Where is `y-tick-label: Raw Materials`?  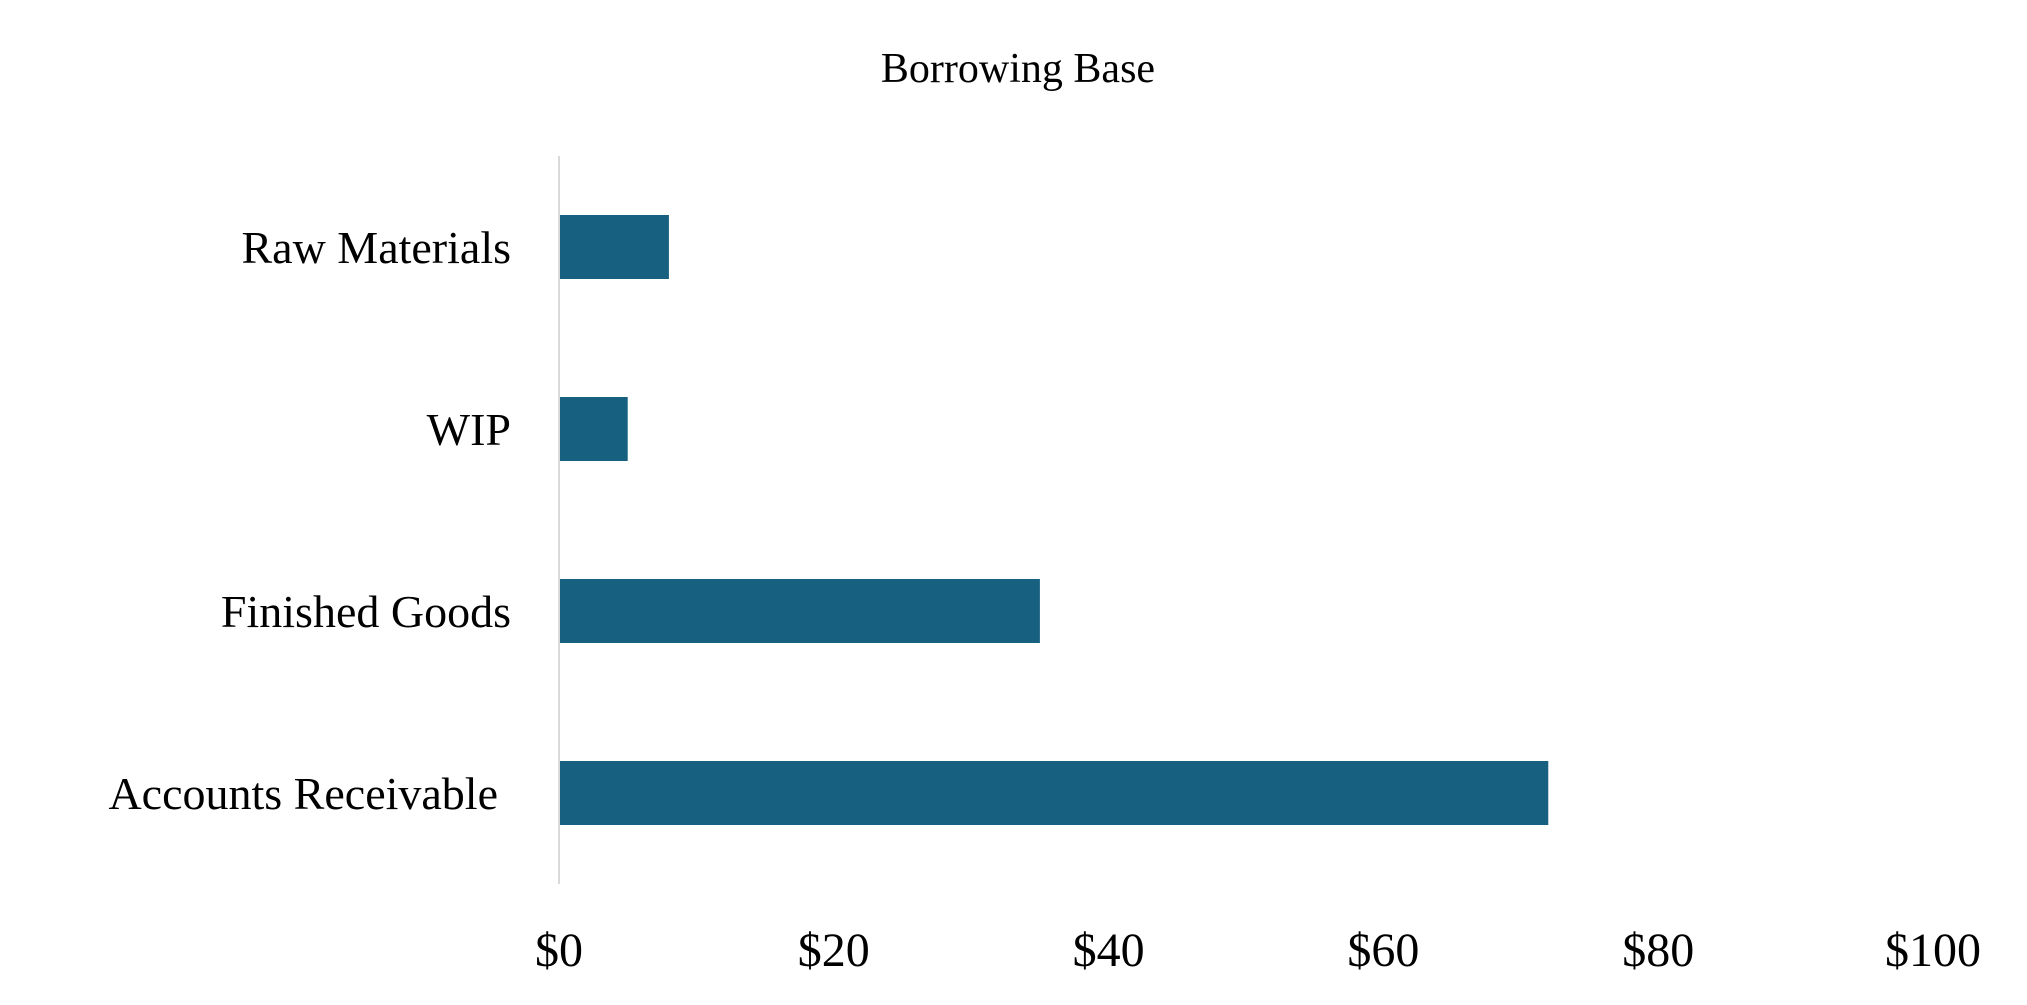 y-tick-label: Raw Materials is located at coordinates (376, 247).